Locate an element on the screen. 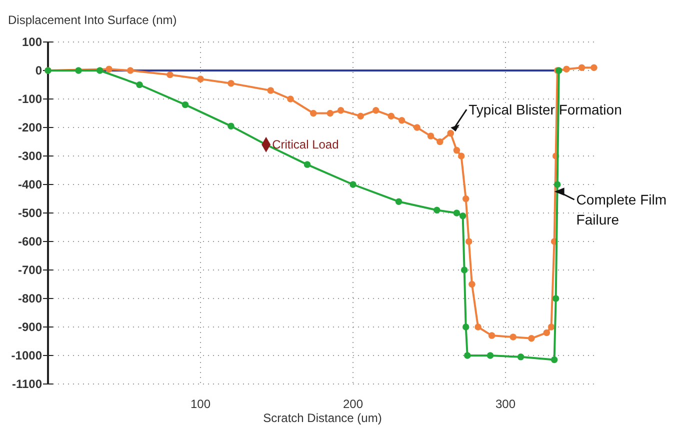  y-tick-label: 100 is located at coordinates (32, 42).